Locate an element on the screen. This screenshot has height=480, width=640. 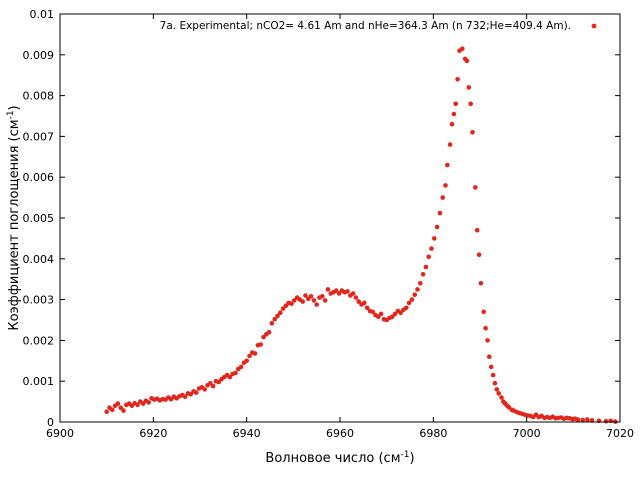
y-axis-label-base: Коэффициент поглощения (см is located at coordinates (14, 224).